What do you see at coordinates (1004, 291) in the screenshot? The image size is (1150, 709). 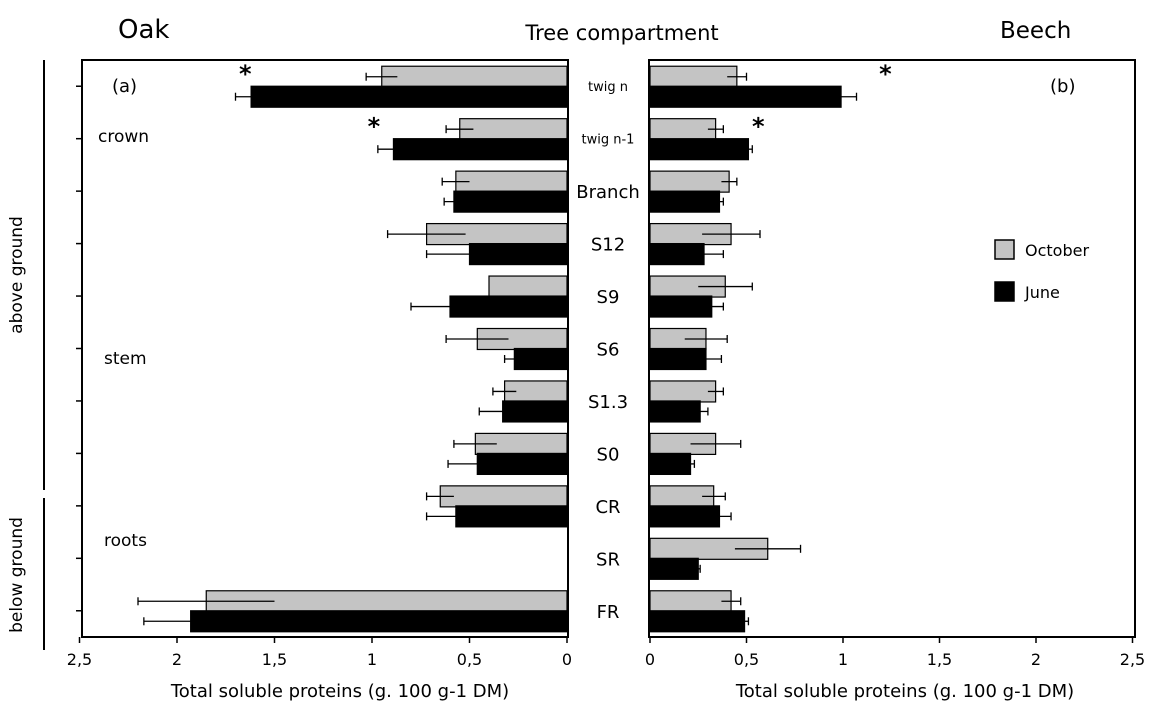 I see `legend-june-swatch` at bounding box center [1004, 291].